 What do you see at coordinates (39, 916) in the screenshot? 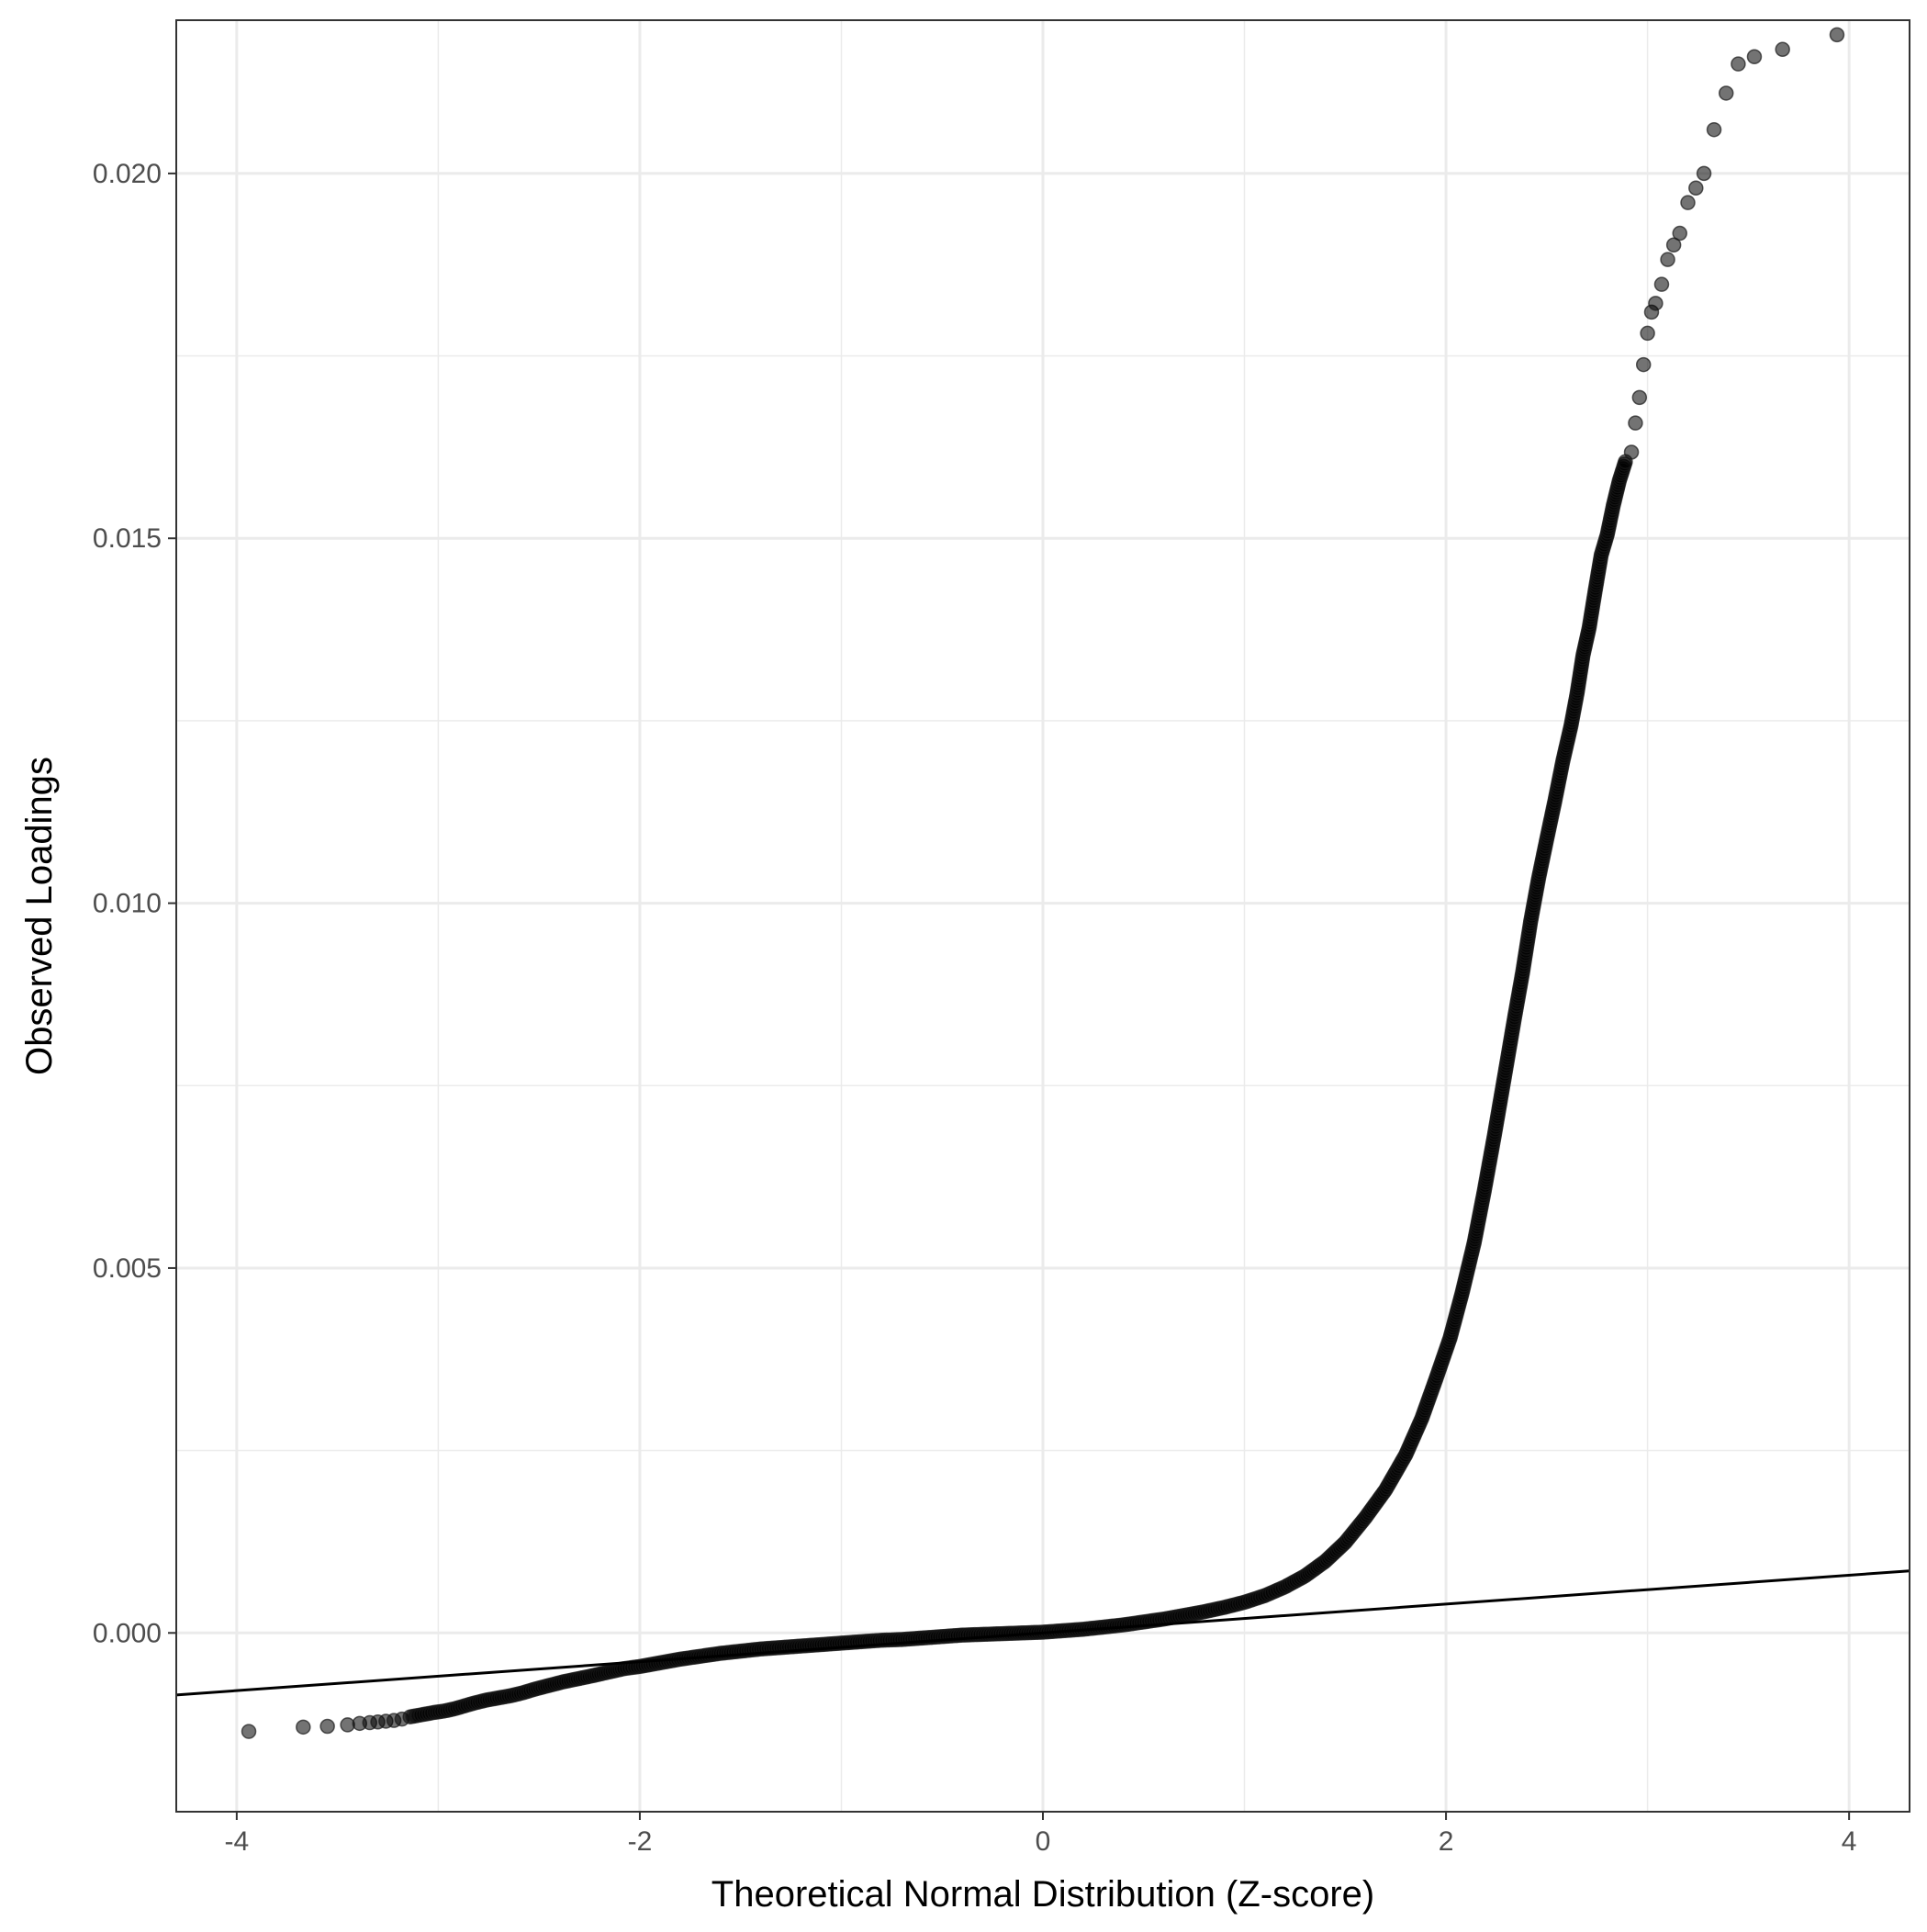
I see `y-axis-title: Observed Loadings` at bounding box center [39, 916].